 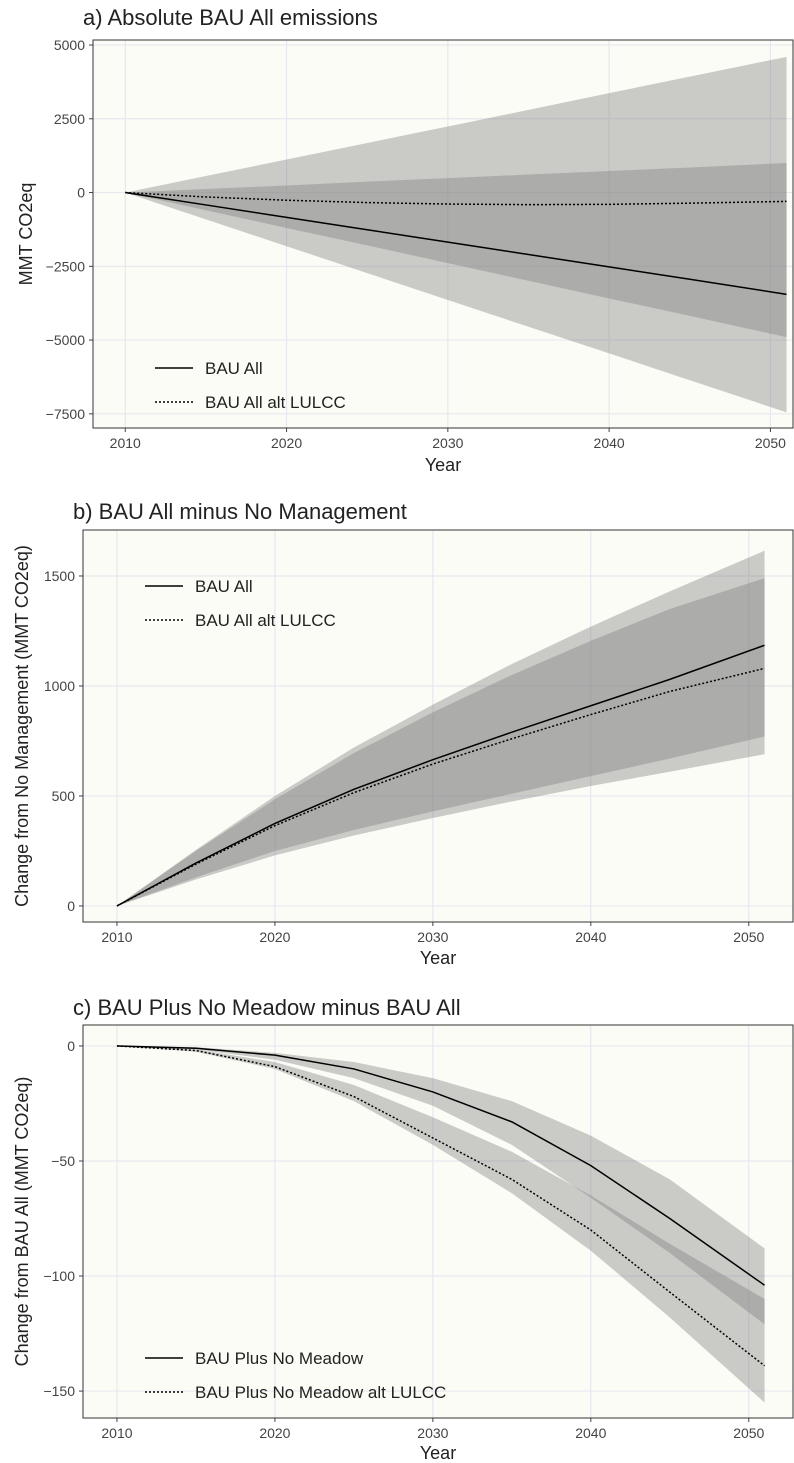 I want to click on y-tick-label: −2500, so click(x=66, y=266).